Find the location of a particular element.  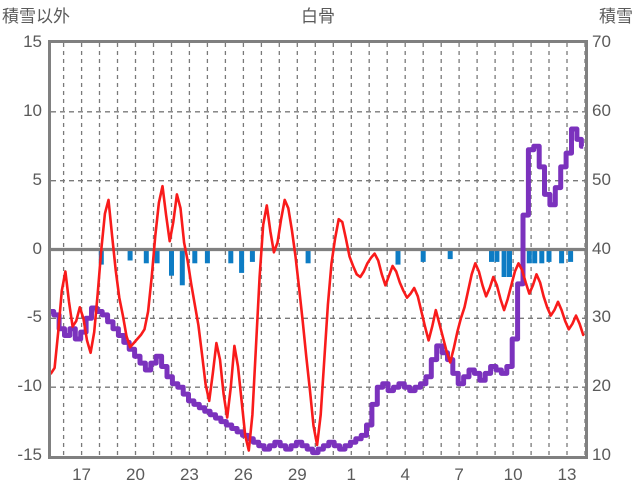

x-axis-tick: 20 is located at coordinates (135, 474).